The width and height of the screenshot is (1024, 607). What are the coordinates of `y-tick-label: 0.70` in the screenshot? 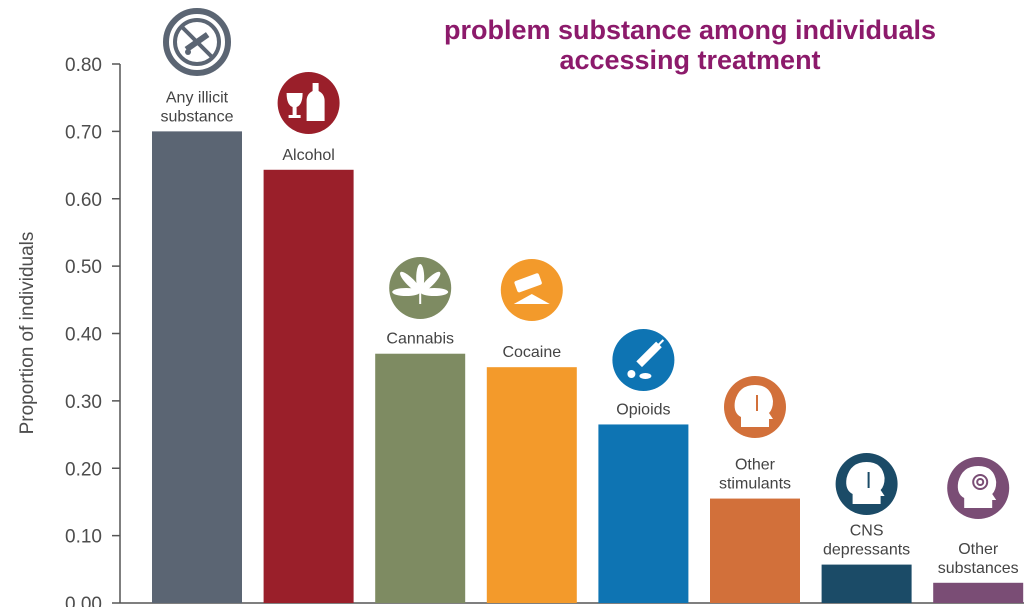 It's located at (83, 132).